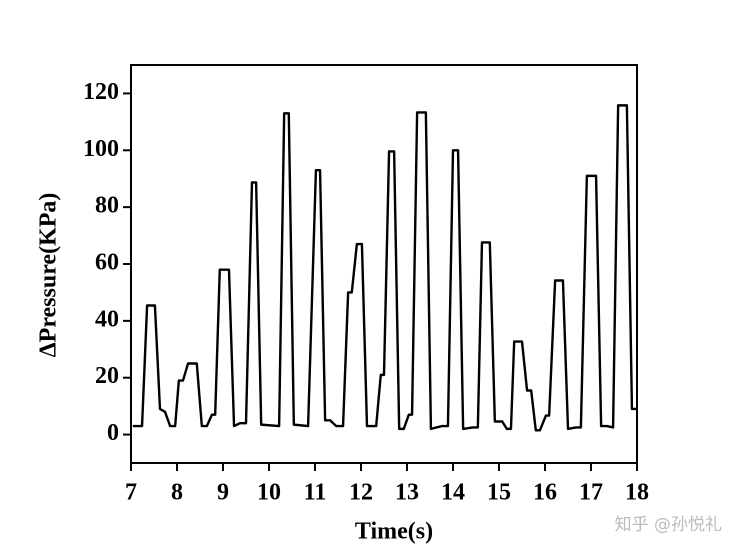  I want to click on x-tick-label: 13, so click(407, 493).